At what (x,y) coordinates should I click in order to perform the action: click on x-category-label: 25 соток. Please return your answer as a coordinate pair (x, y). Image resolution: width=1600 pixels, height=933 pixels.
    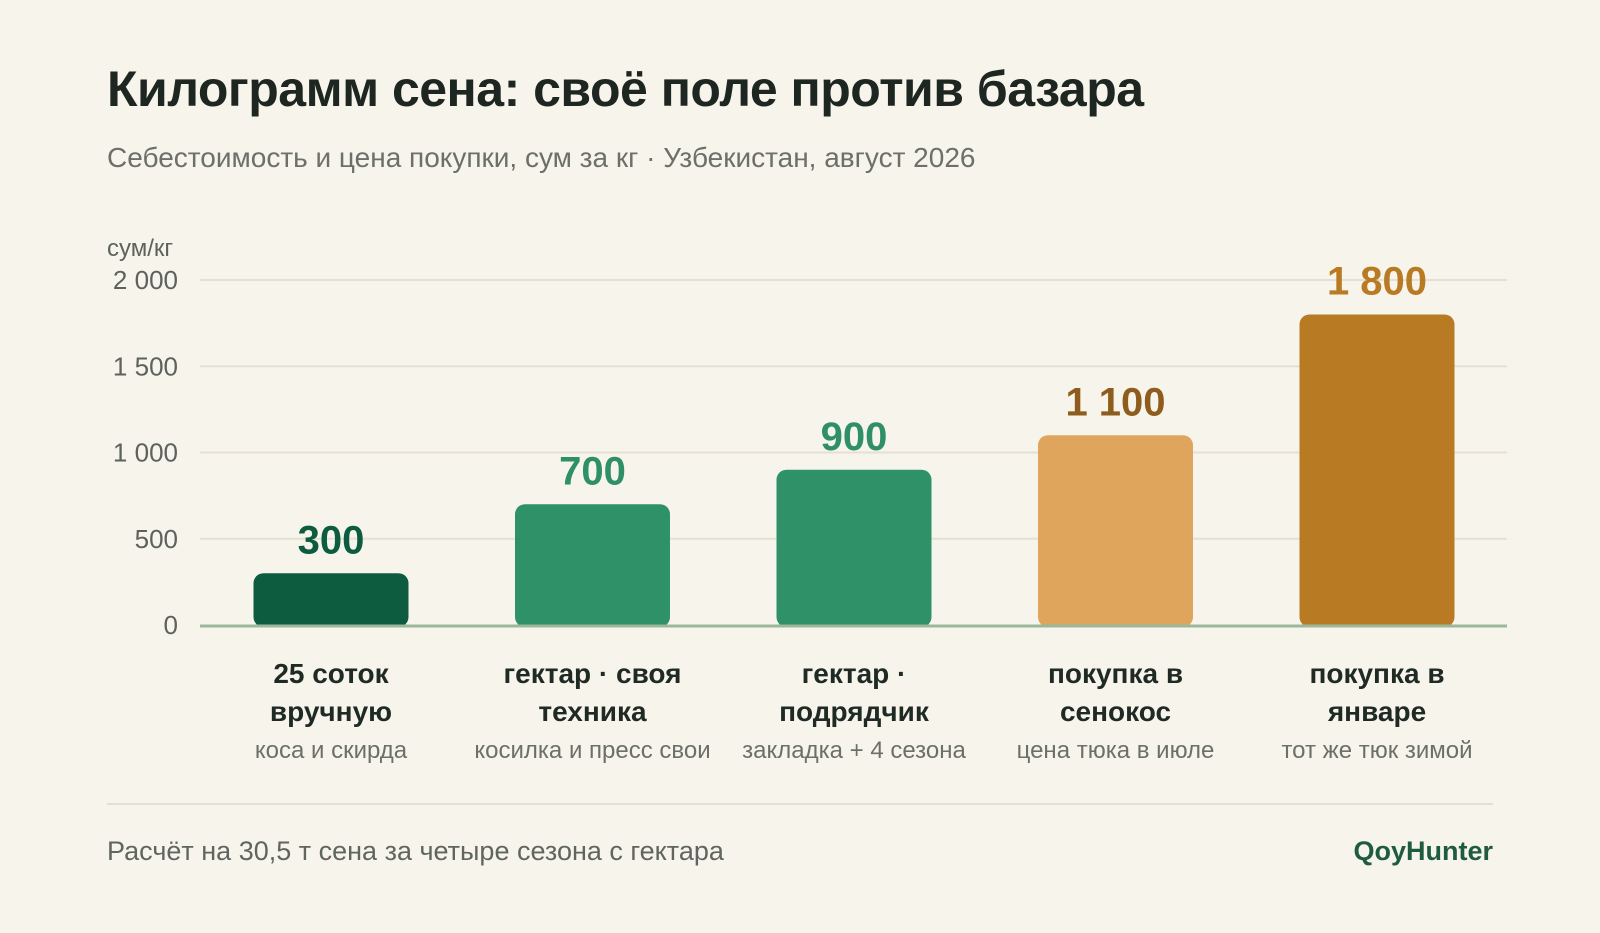
    Looking at the image, I should click on (331, 673).